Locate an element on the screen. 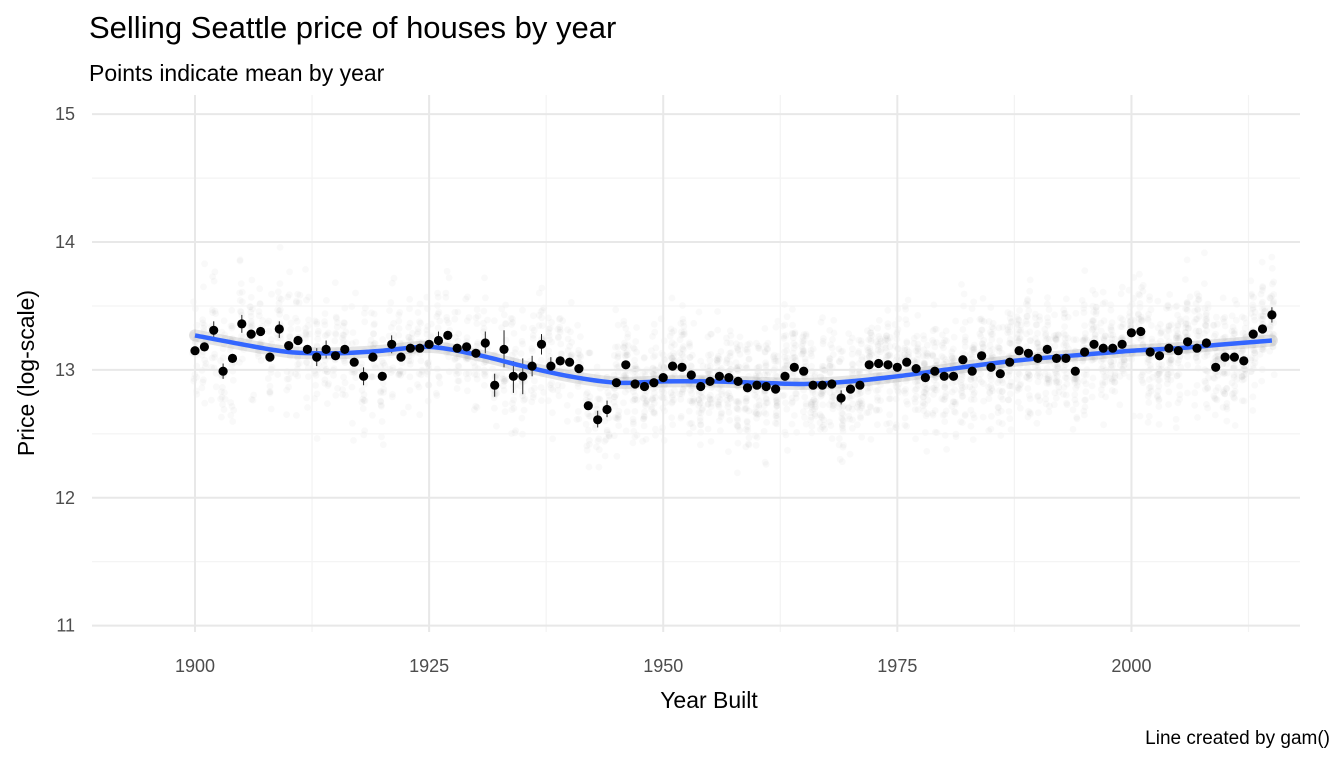  chart-title: Selling Seattle price of houses by year is located at coordinates (353, 27).